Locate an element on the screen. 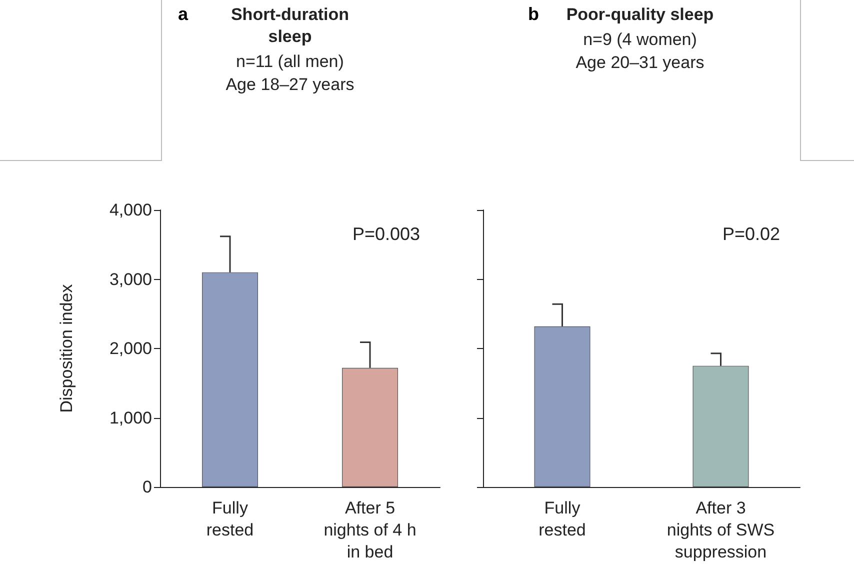 The height and width of the screenshot is (585, 854). y-tick-label: 4,000 is located at coordinates (130, 210).